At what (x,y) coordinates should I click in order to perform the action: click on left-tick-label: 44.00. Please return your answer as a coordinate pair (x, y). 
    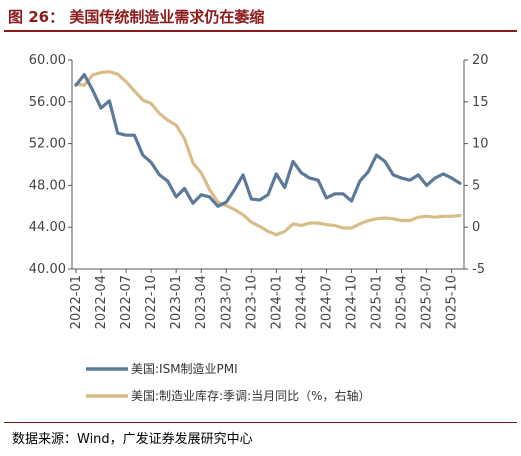
    Looking at the image, I should click on (47, 227).